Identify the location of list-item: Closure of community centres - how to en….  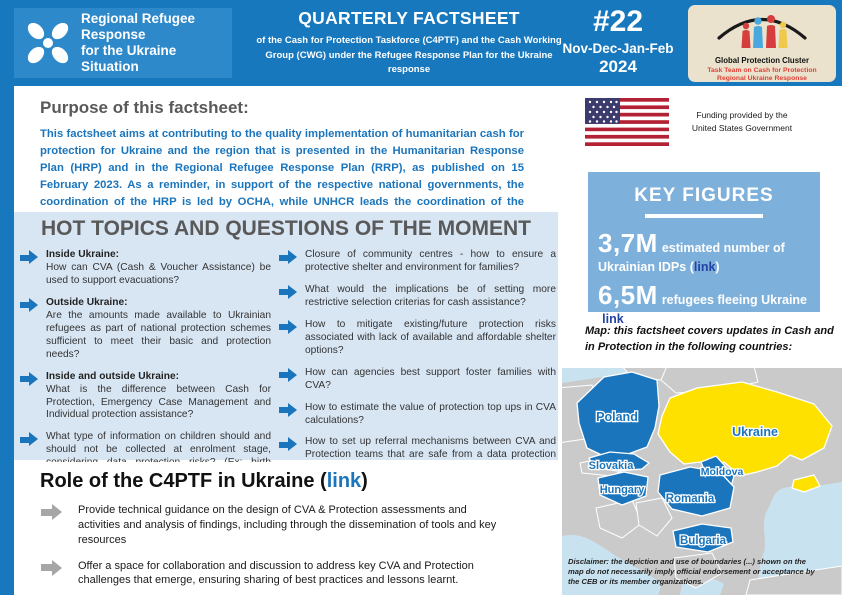
(417, 262).